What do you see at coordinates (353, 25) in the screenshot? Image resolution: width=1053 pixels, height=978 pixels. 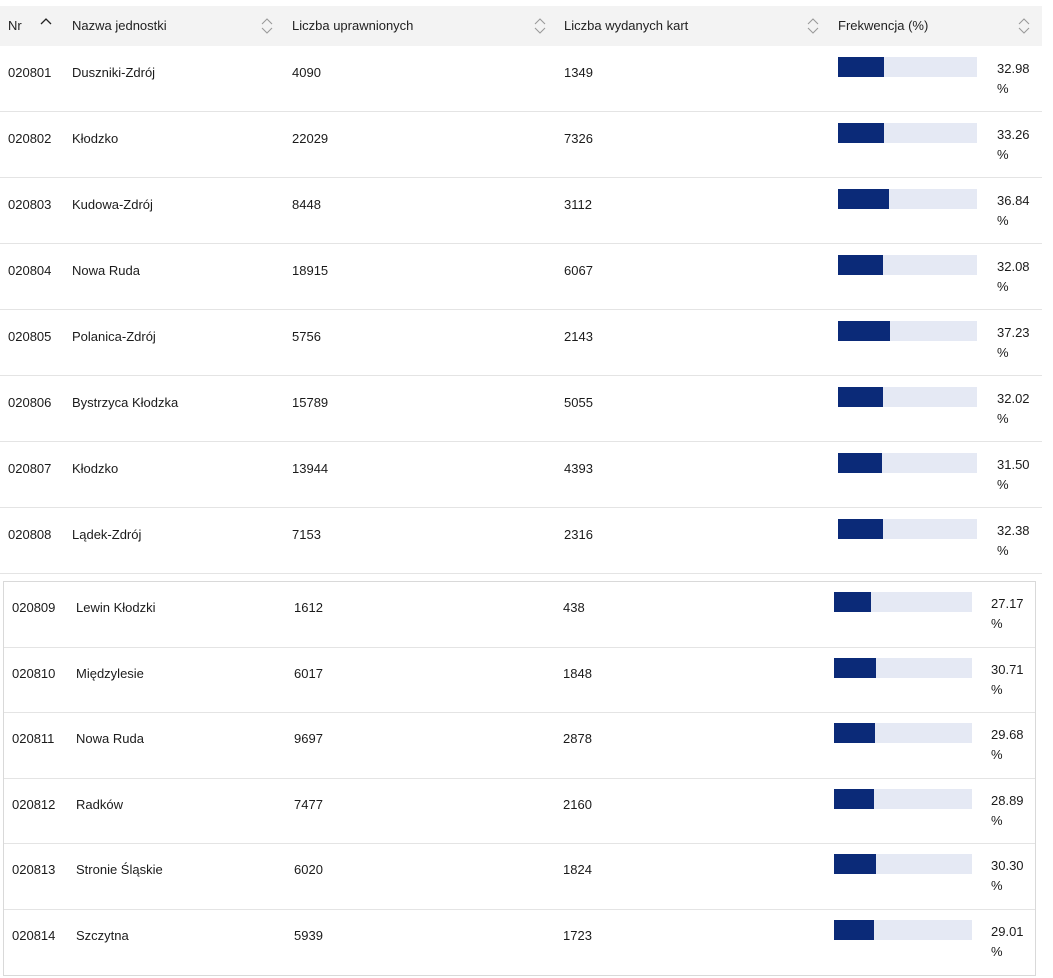 I see `header-eligible: Liczba uprawnionych` at bounding box center [353, 25].